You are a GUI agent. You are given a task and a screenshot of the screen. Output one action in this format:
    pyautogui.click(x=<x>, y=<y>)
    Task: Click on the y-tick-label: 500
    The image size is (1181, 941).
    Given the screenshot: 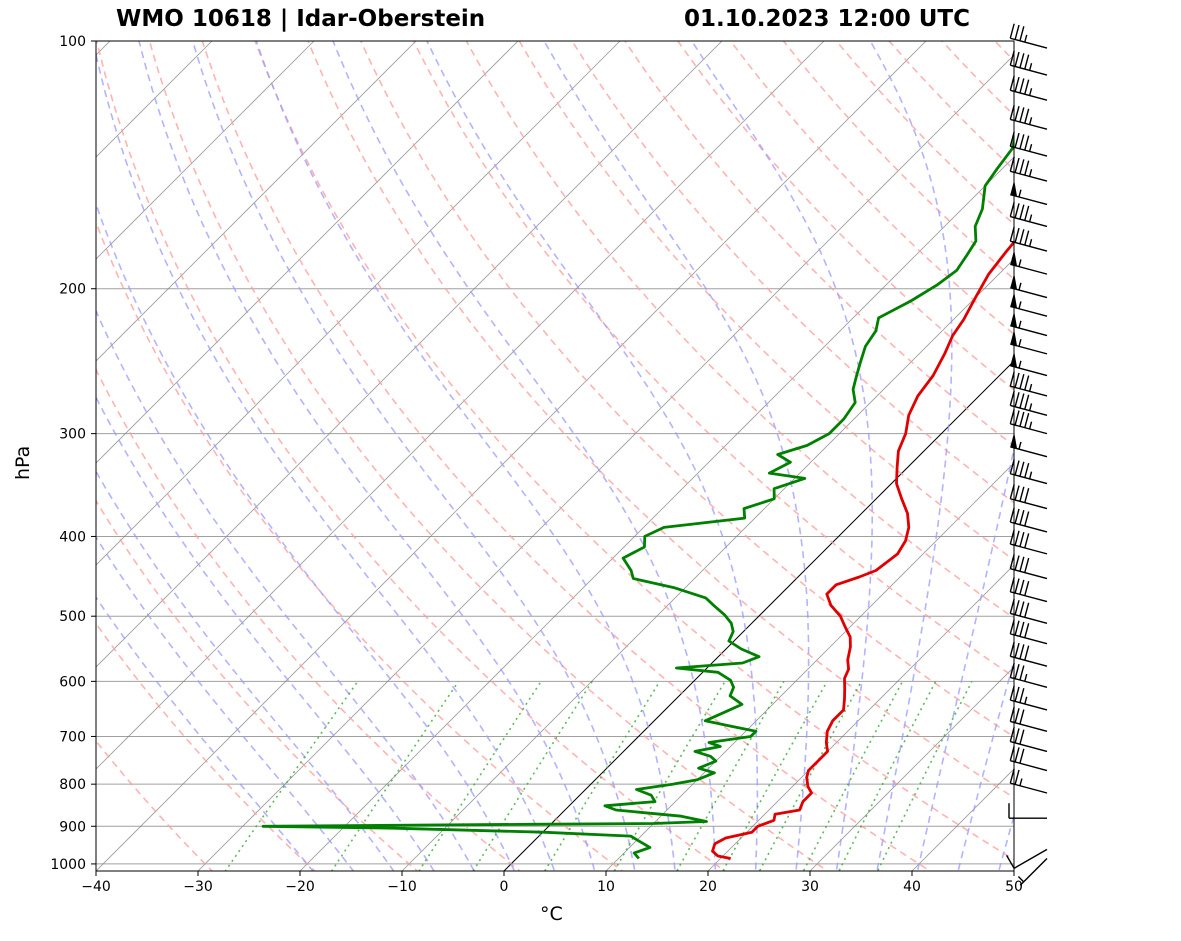 What is the action you would take?
    pyautogui.click(x=72, y=617)
    